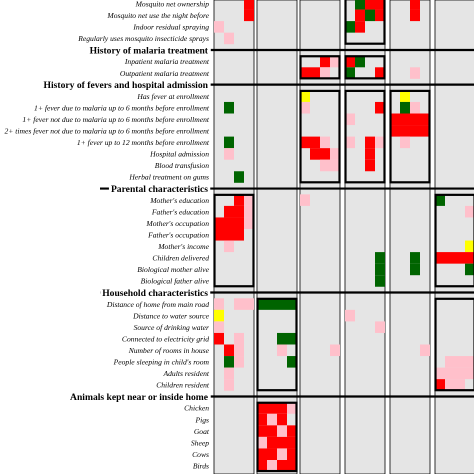 This screenshot has height=474, width=474. I want to click on row-label: Indoor residual spraying, so click(170, 27).